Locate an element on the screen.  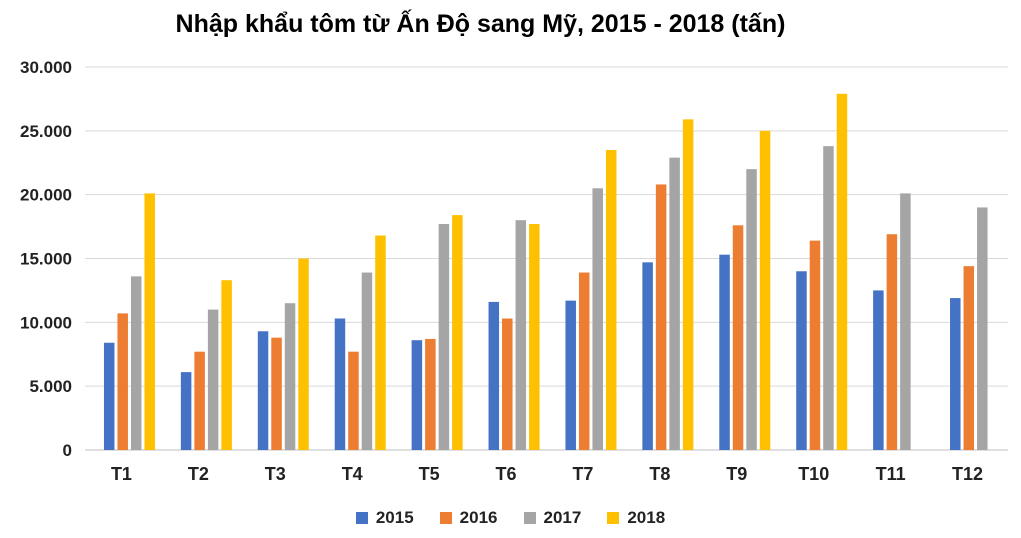
legend-item: 2016 is located at coordinates (468, 518).